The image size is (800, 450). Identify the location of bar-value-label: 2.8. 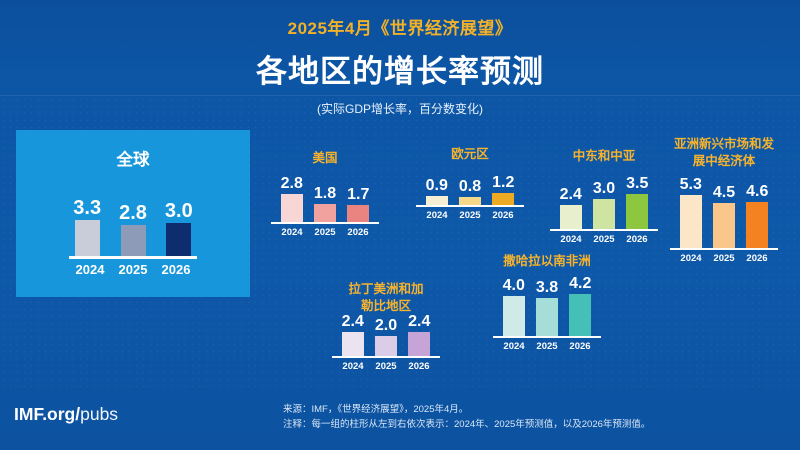
(133, 213).